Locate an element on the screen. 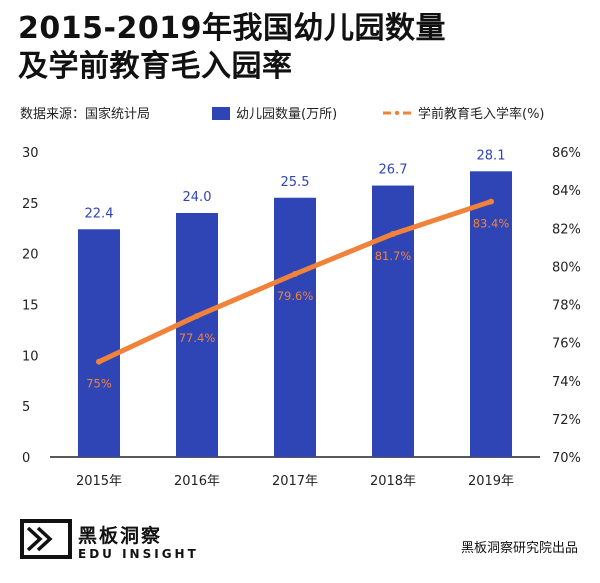 This screenshot has width=600, height=583. y-left-tick-label: 5 is located at coordinates (26, 407).